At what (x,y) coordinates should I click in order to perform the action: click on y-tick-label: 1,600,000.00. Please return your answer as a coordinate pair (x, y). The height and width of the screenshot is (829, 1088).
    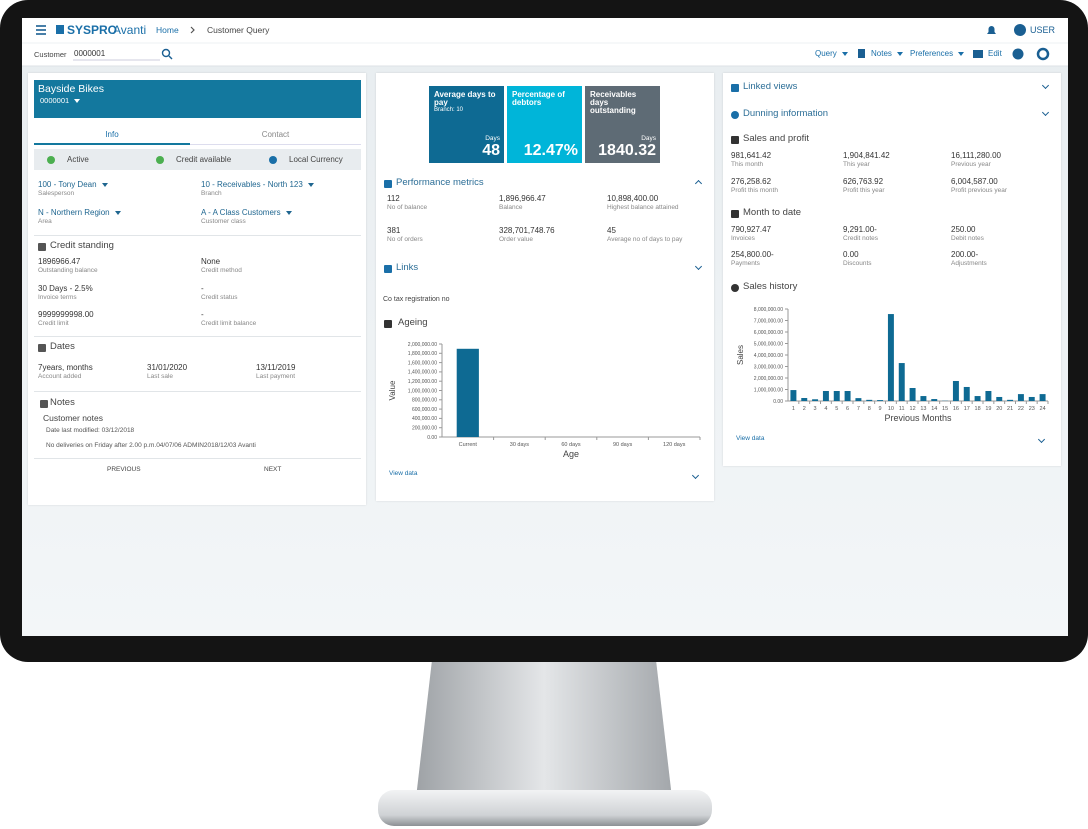
    Looking at the image, I should click on (422, 363).